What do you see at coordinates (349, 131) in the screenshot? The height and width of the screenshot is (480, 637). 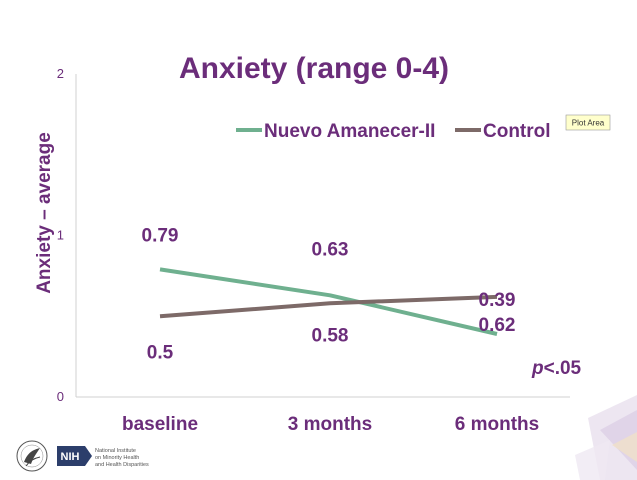 I see `legend-label-nuevo: Nuevo Amanecer-II` at bounding box center [349, 131].